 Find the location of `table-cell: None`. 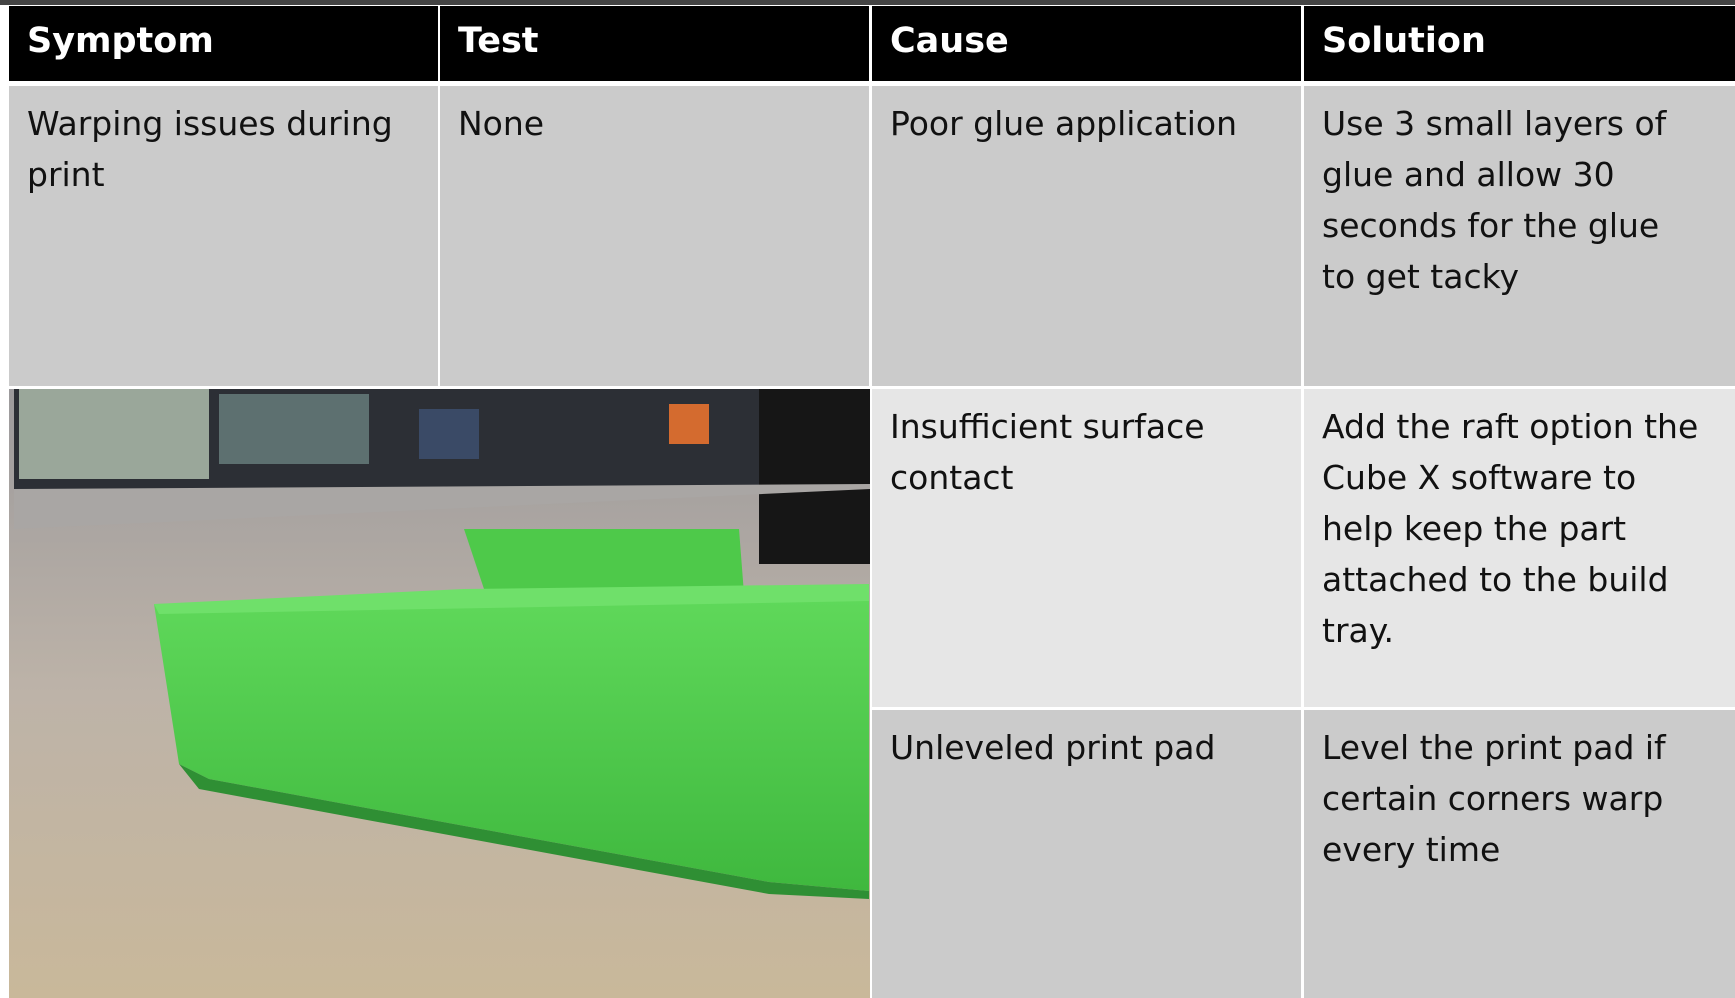

table-cell: None is located at coordinates (654, 236).